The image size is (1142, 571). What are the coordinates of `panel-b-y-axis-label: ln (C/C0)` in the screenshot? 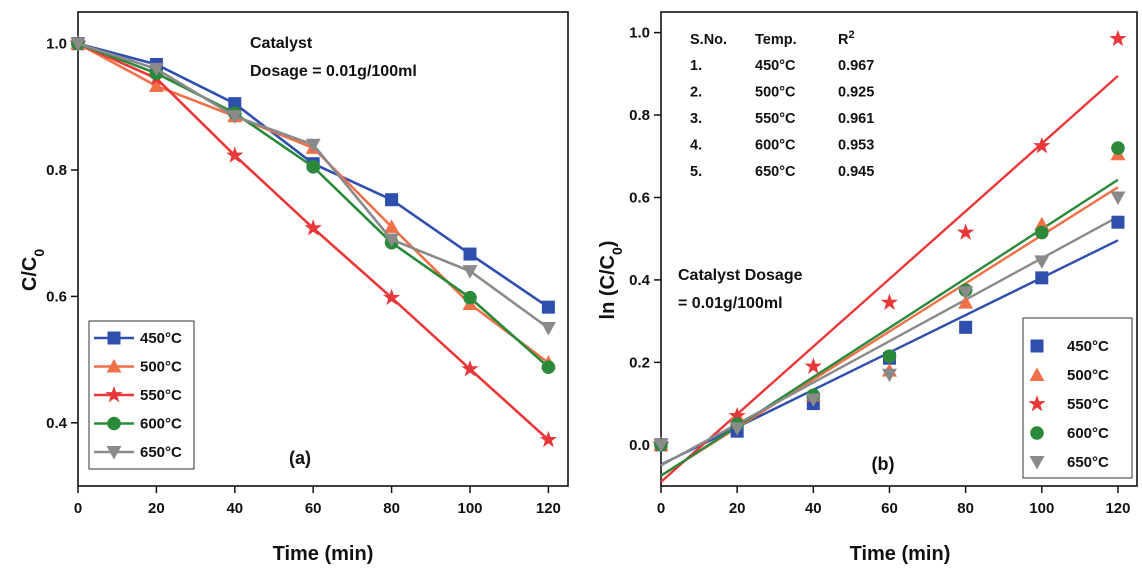 It's located at (611, 280).